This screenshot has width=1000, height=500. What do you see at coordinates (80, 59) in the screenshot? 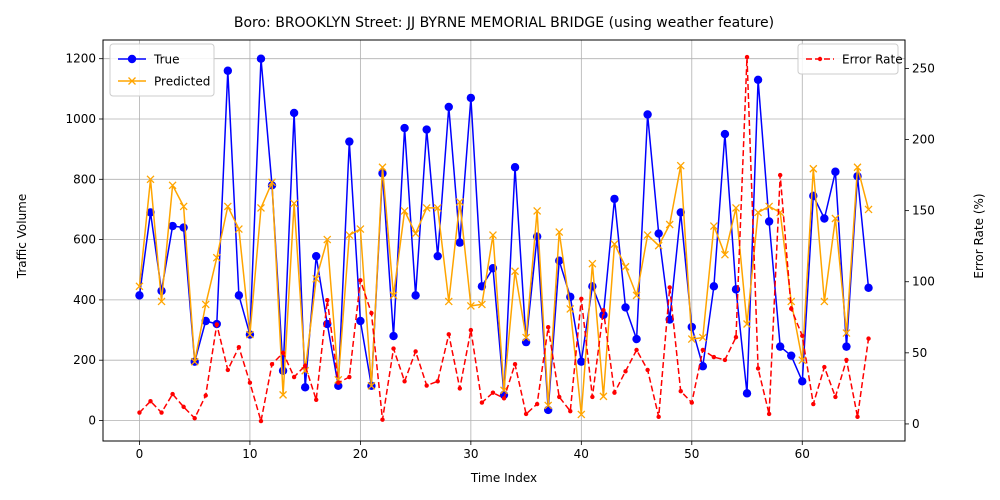
I see `y-tick-label: 1200` at bounding box center [80, 59].